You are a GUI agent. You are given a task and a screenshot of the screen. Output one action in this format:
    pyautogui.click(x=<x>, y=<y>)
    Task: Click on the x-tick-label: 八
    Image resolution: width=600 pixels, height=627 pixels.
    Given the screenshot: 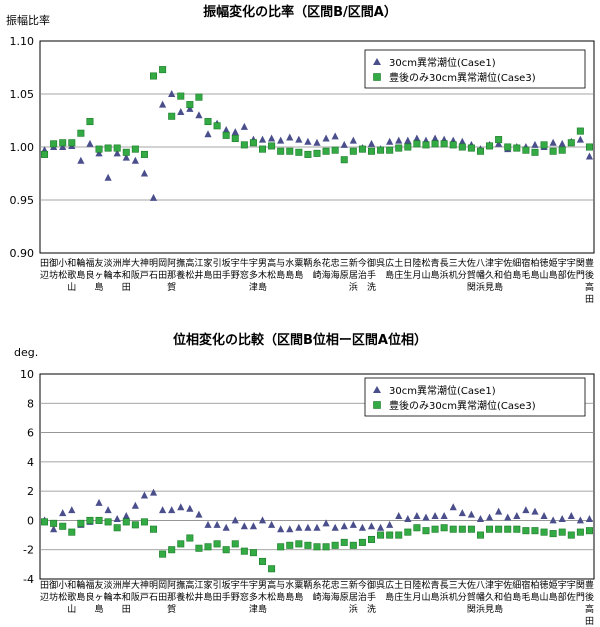 What is the action you would take?
    pyautogui.click(x=480, y=586)
    